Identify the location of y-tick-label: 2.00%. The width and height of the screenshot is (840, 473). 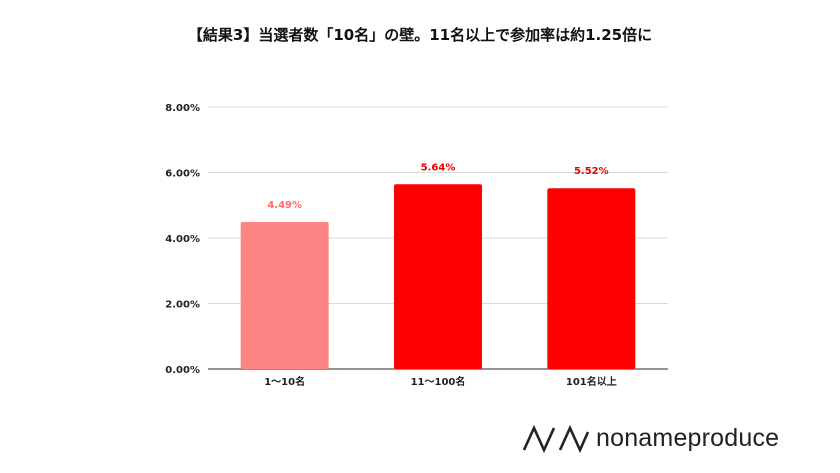
(182, 305).